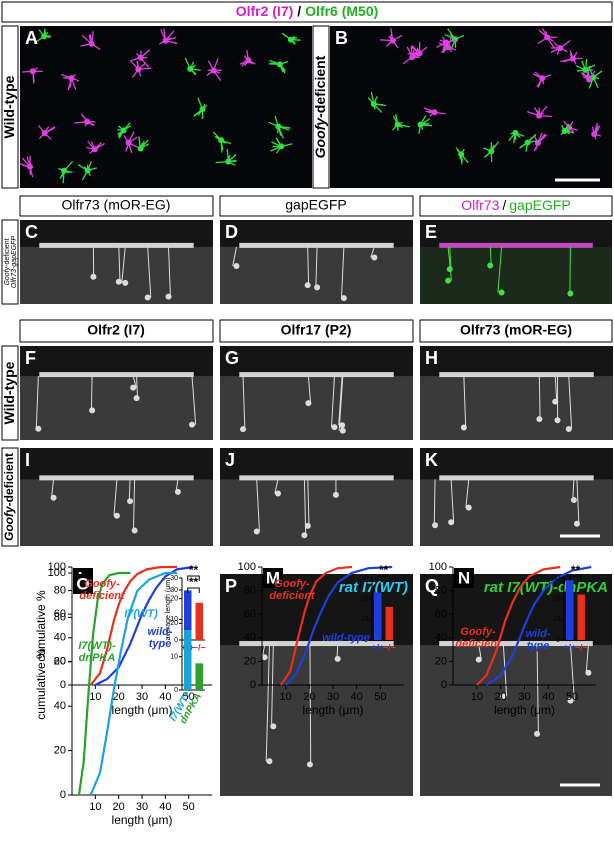 This screenshot has width=614, height=853. I want to click on micrograph, so click(116, 393).